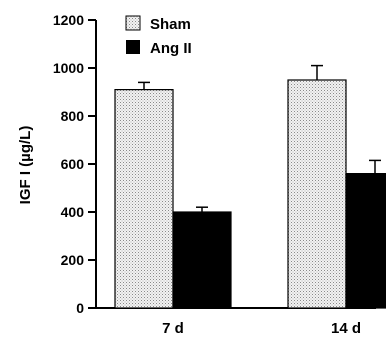 This screenshot has height=344, width=386. Describe the element at coordinates (133, 23) in the screenshot. I see `legend-swatch-sham` at that location.